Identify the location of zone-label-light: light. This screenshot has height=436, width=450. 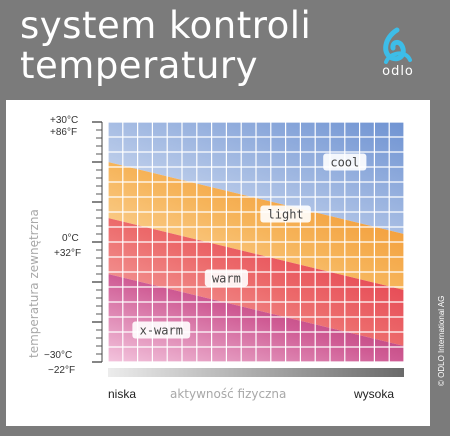
(286, 215).